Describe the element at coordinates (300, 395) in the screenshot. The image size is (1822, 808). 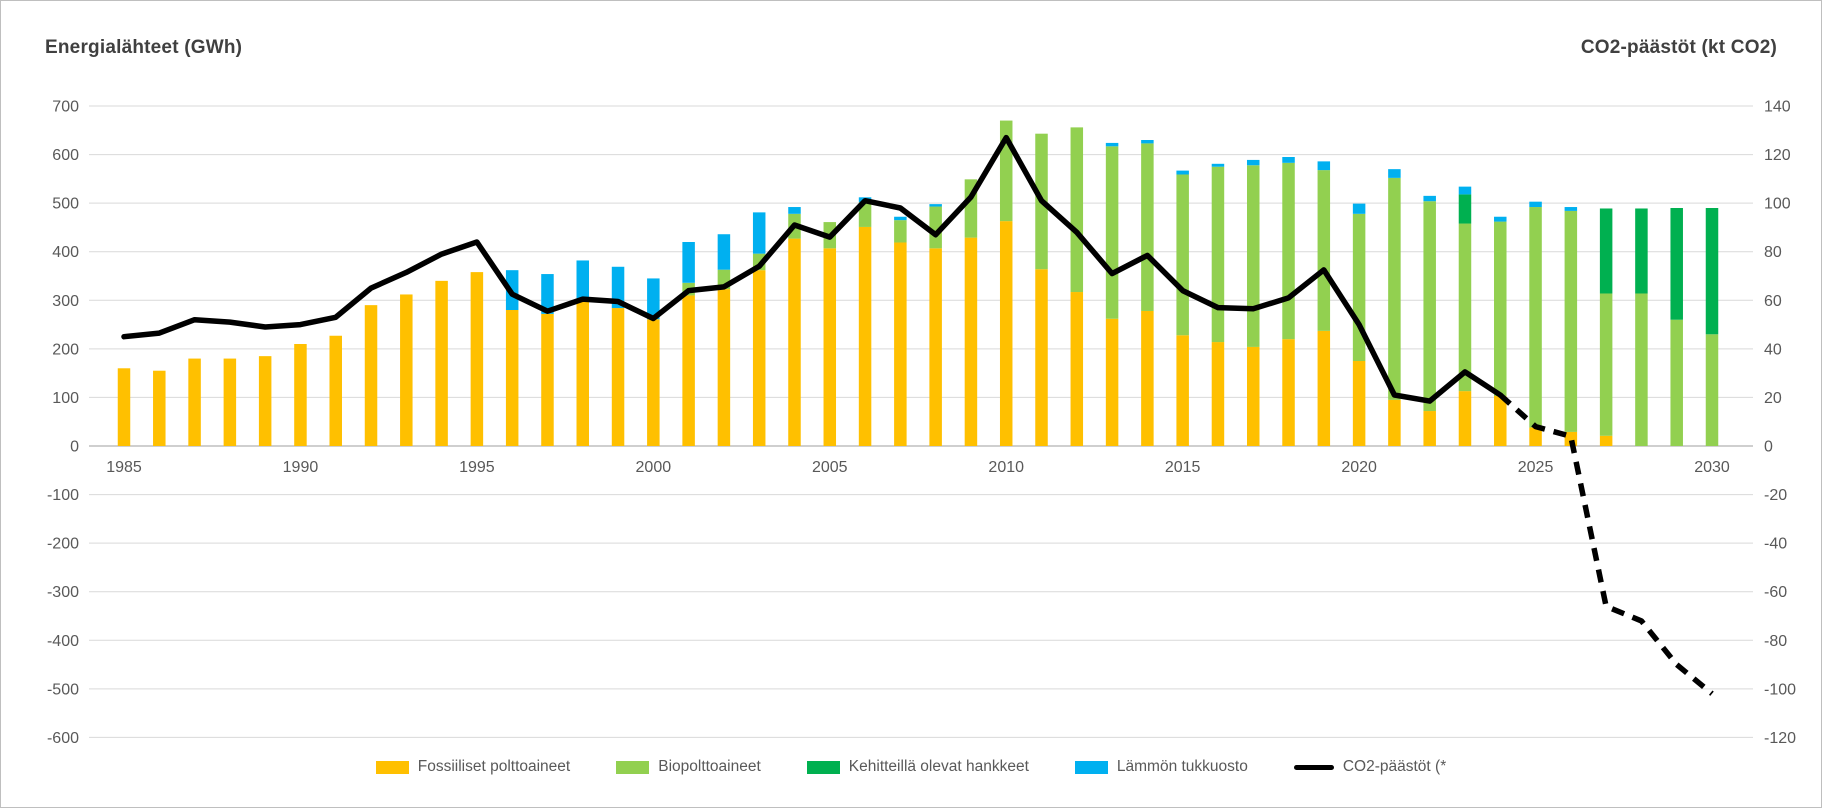
I see `bar-segment-1990` at that location.